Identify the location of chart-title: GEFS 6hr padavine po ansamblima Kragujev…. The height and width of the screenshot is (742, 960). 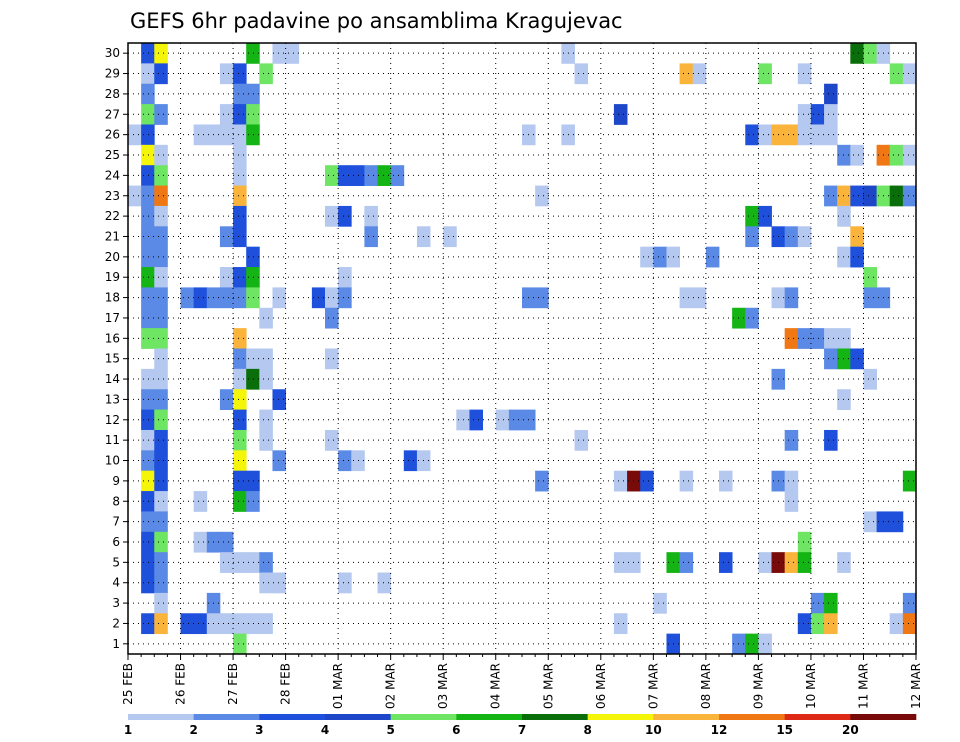
(376, 21).